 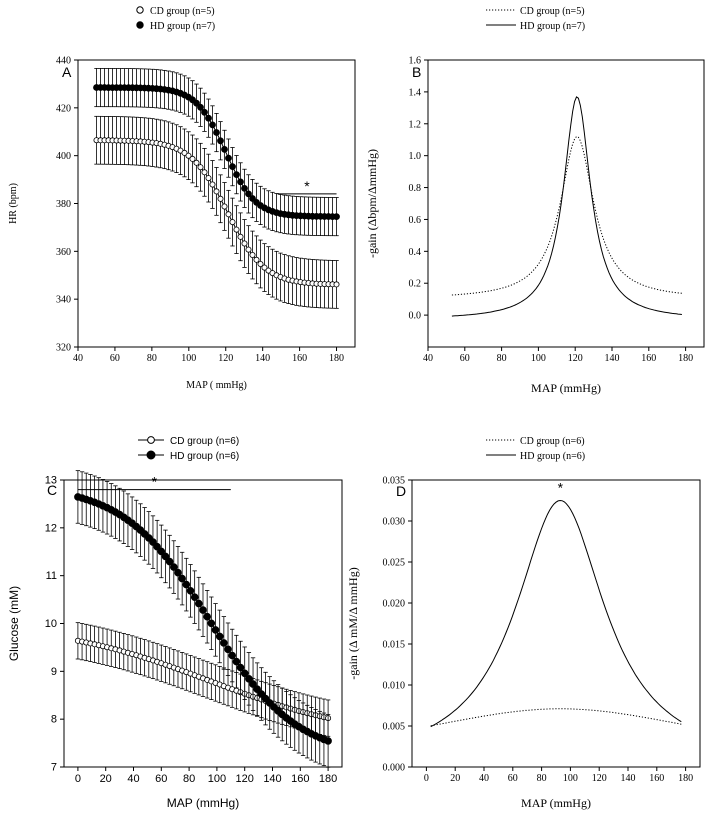 What do you see at coordinates (67, 72) in the screenshot?
I see `panel-label: A` at bounding box center [67, 72].